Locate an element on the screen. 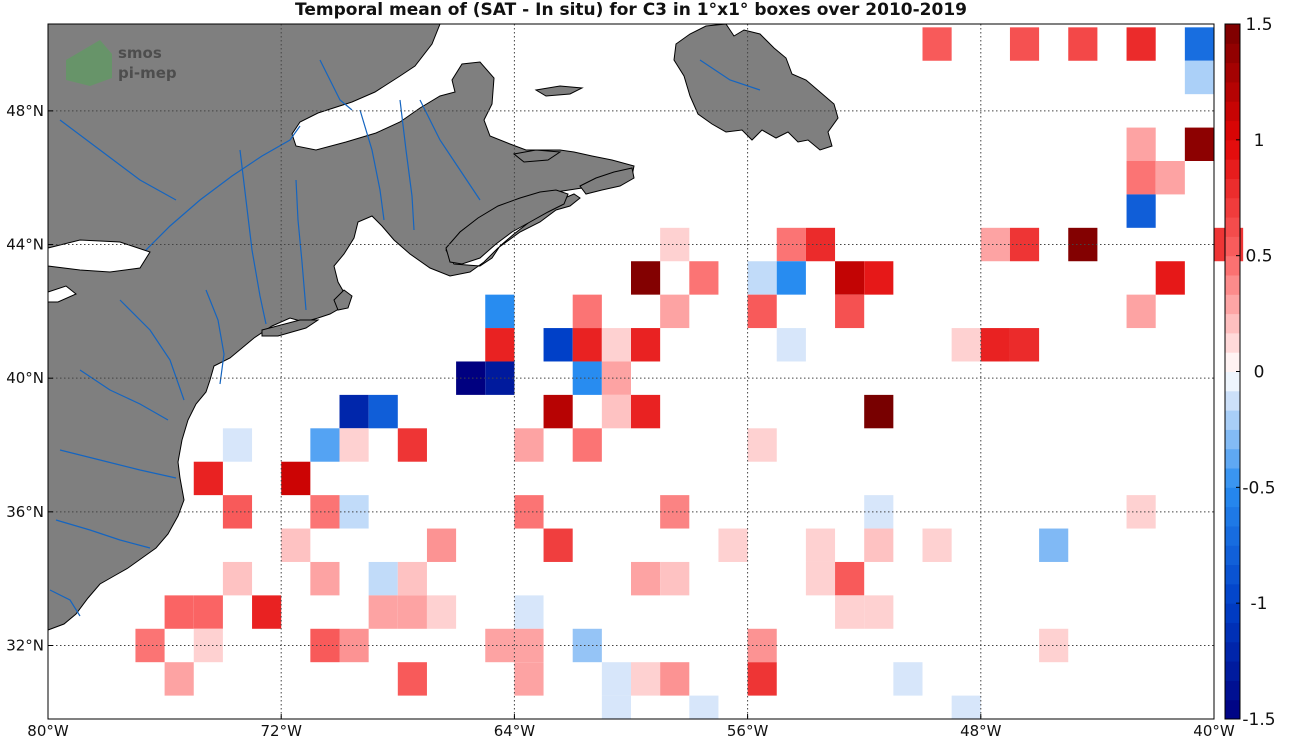  connecticut-river is located at coordinates (301, 245).